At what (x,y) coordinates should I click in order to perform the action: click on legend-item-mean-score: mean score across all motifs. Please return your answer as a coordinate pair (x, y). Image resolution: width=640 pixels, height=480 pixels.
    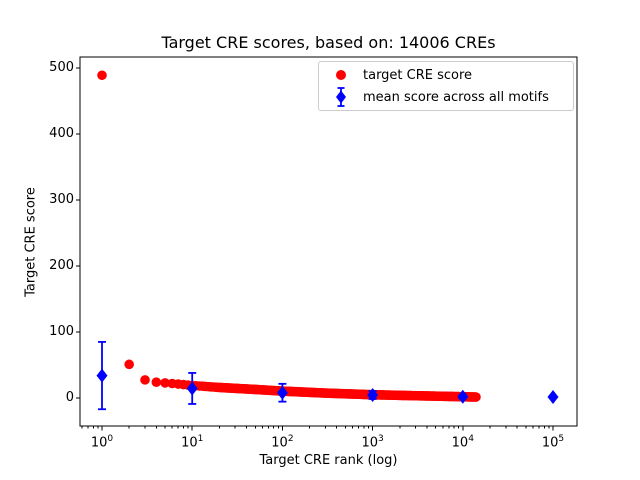
    Looking at the image, I should click on (446, 97).